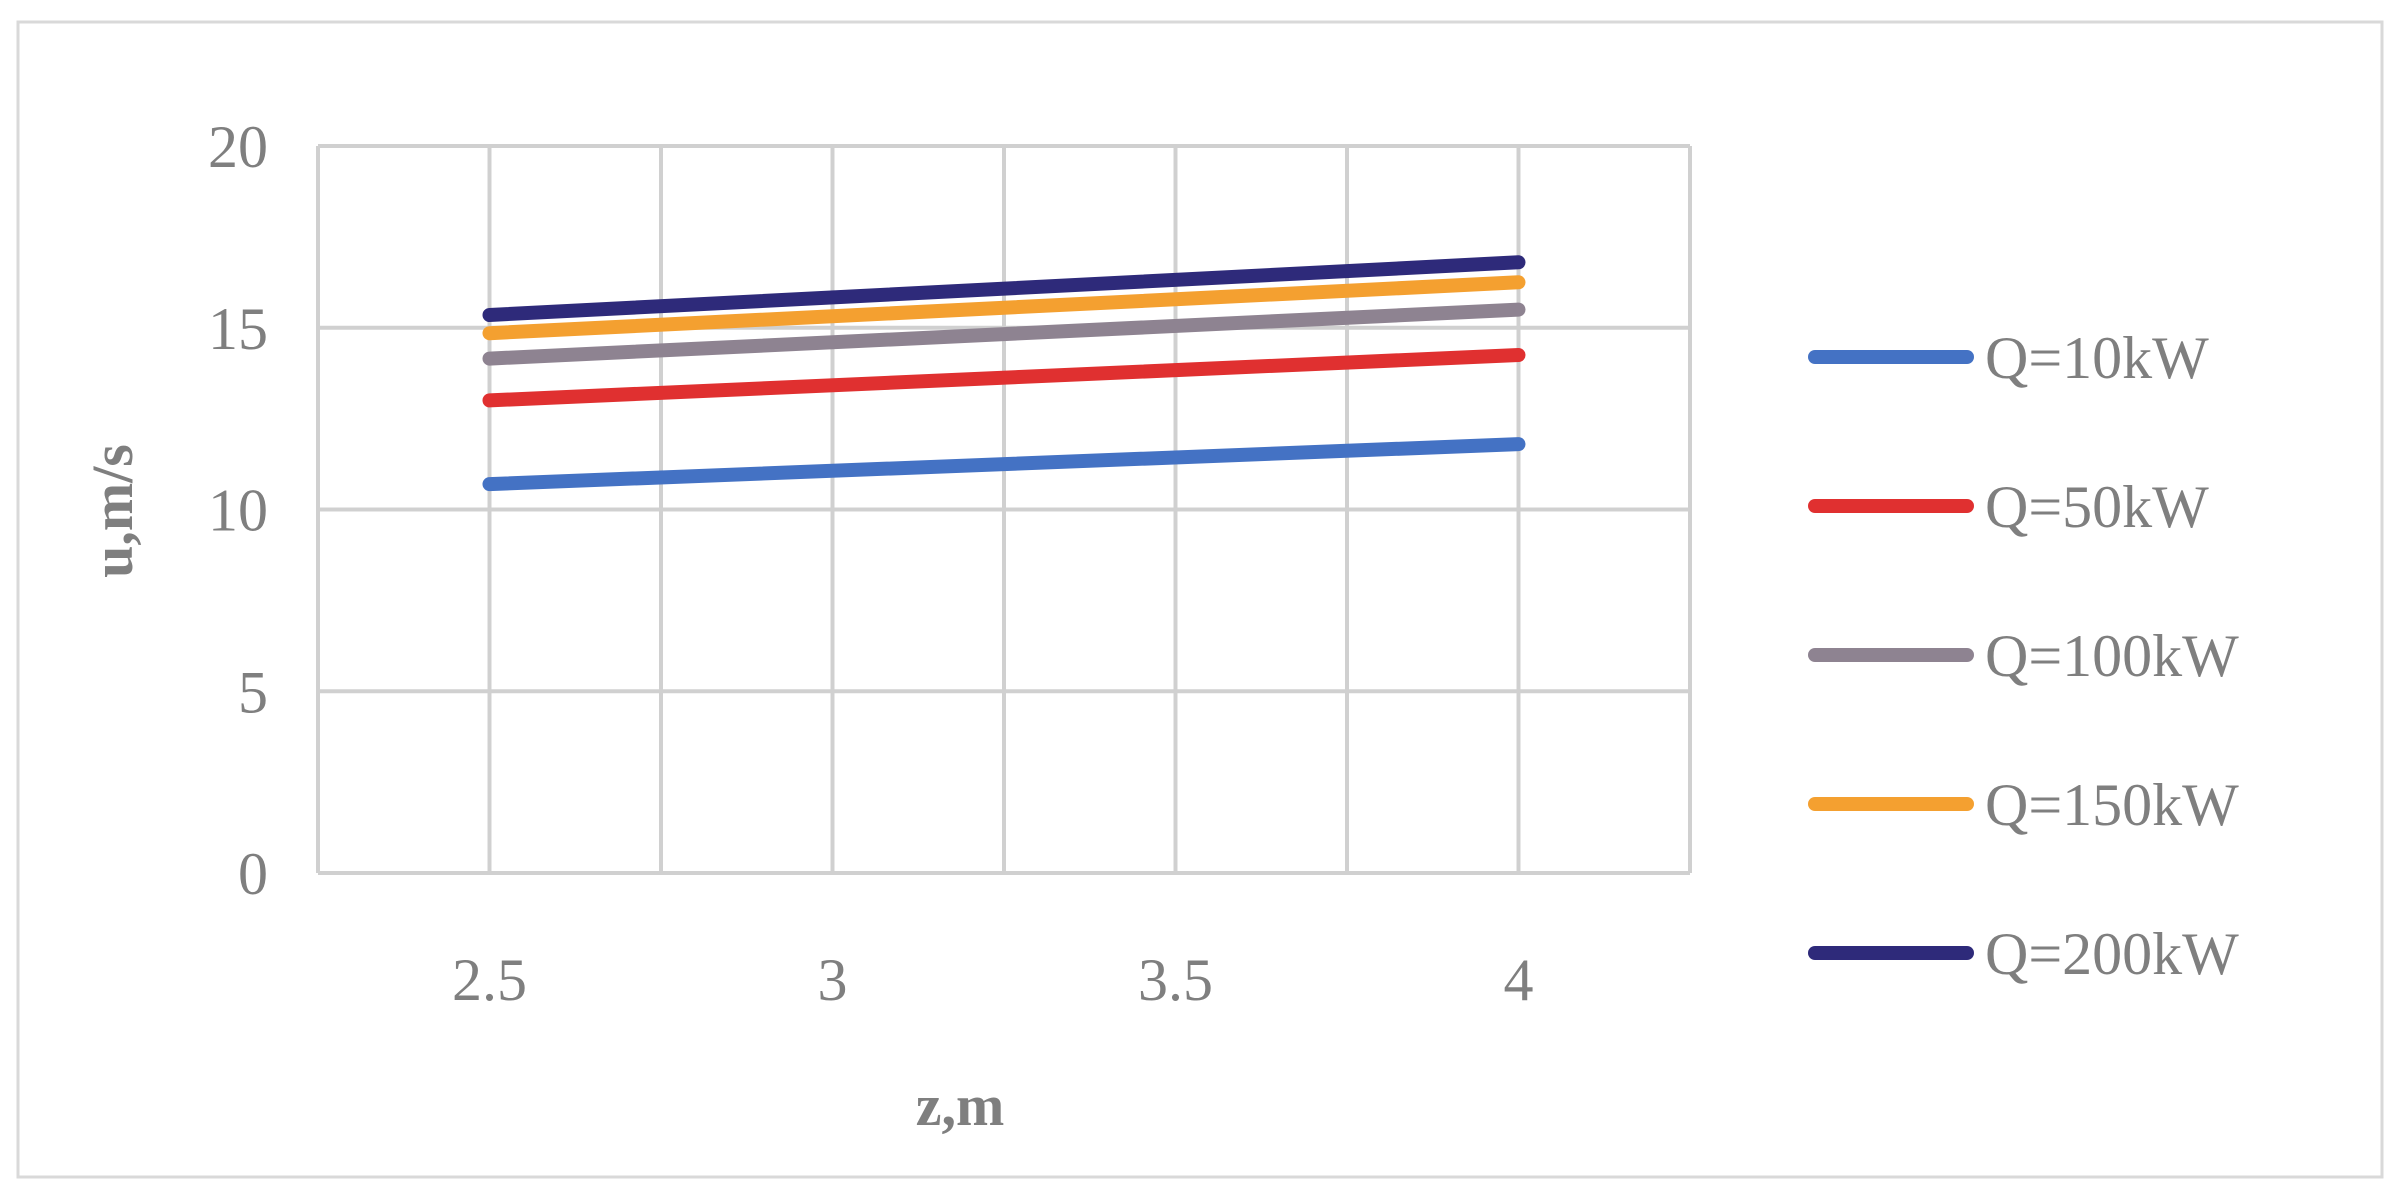  I want to click on y-tick-label: 0, so click(253, 874).